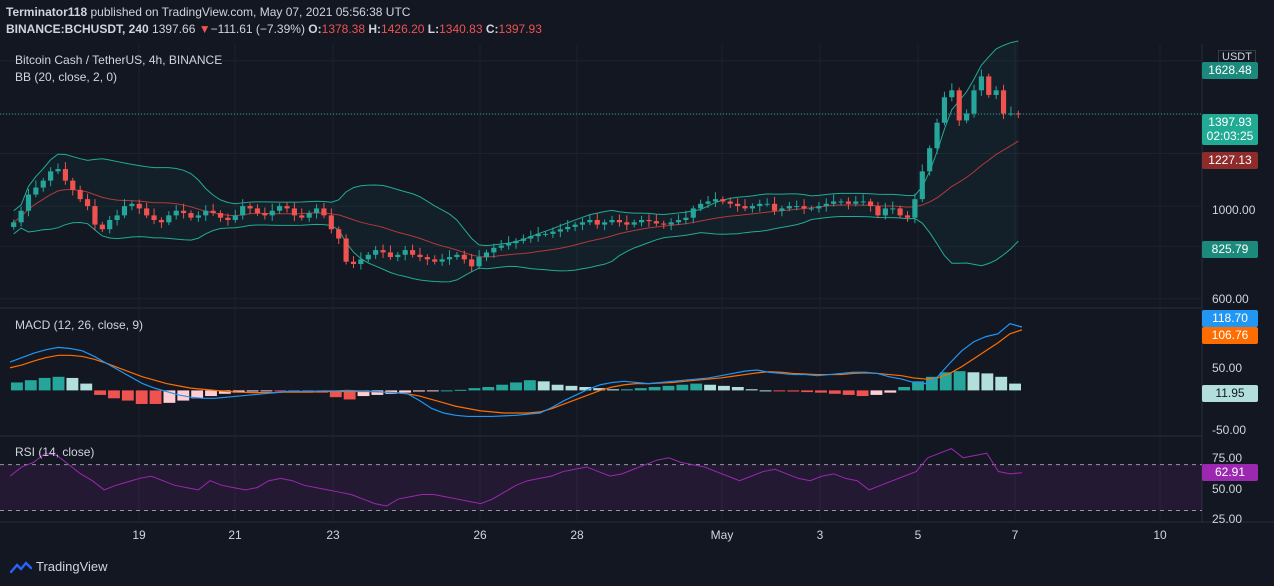 This screenshot has width=1274, height=586. I want to click on high-label: H:, so click(375, 29).